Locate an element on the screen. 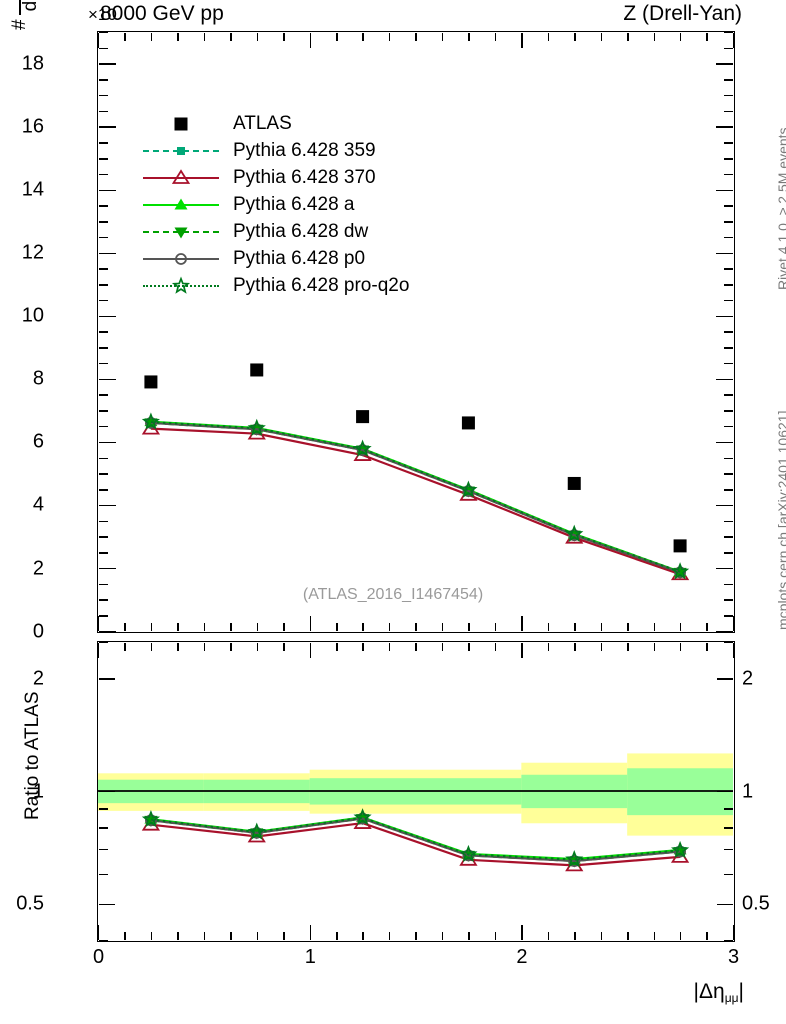 Image resolution: width=786 pixels, height=1024 pixels. legend-marker-py370 is located at coordinates (181, 176).